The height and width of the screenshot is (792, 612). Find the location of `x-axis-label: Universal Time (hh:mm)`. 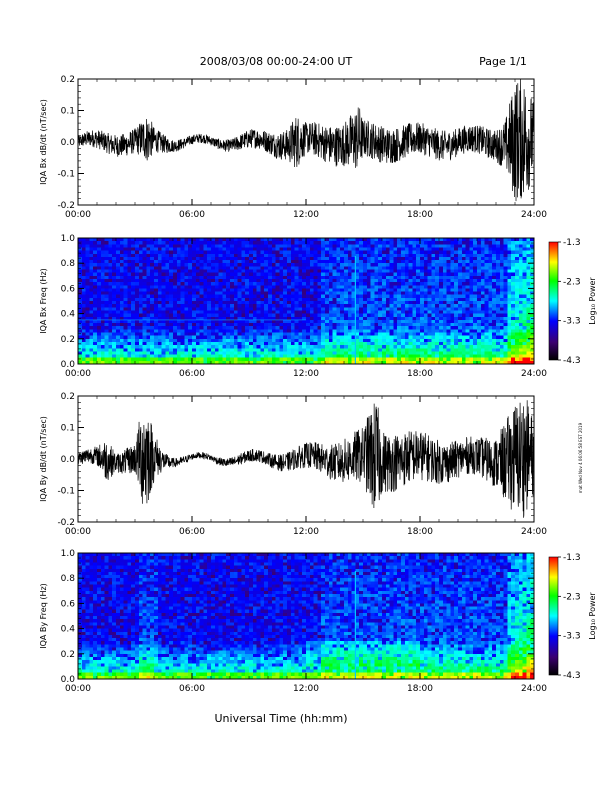

x-axis-label: Universal Time (hh:mm) is located at coordinates (281, 718).